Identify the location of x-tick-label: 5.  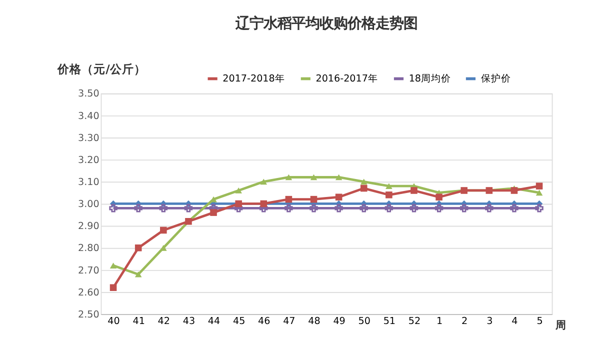
(539, 322).